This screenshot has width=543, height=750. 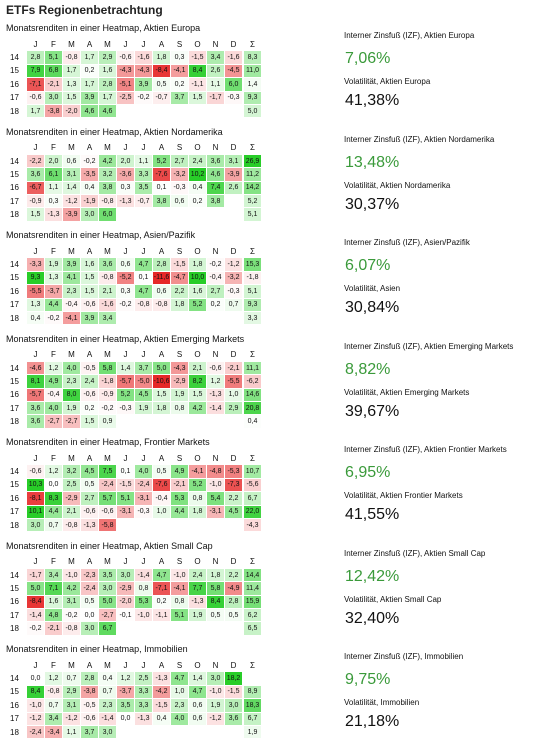 What do you see at coordinates (215, 44) in the screenshot?
I see `month-header: N` at bounding box center [215, 44].